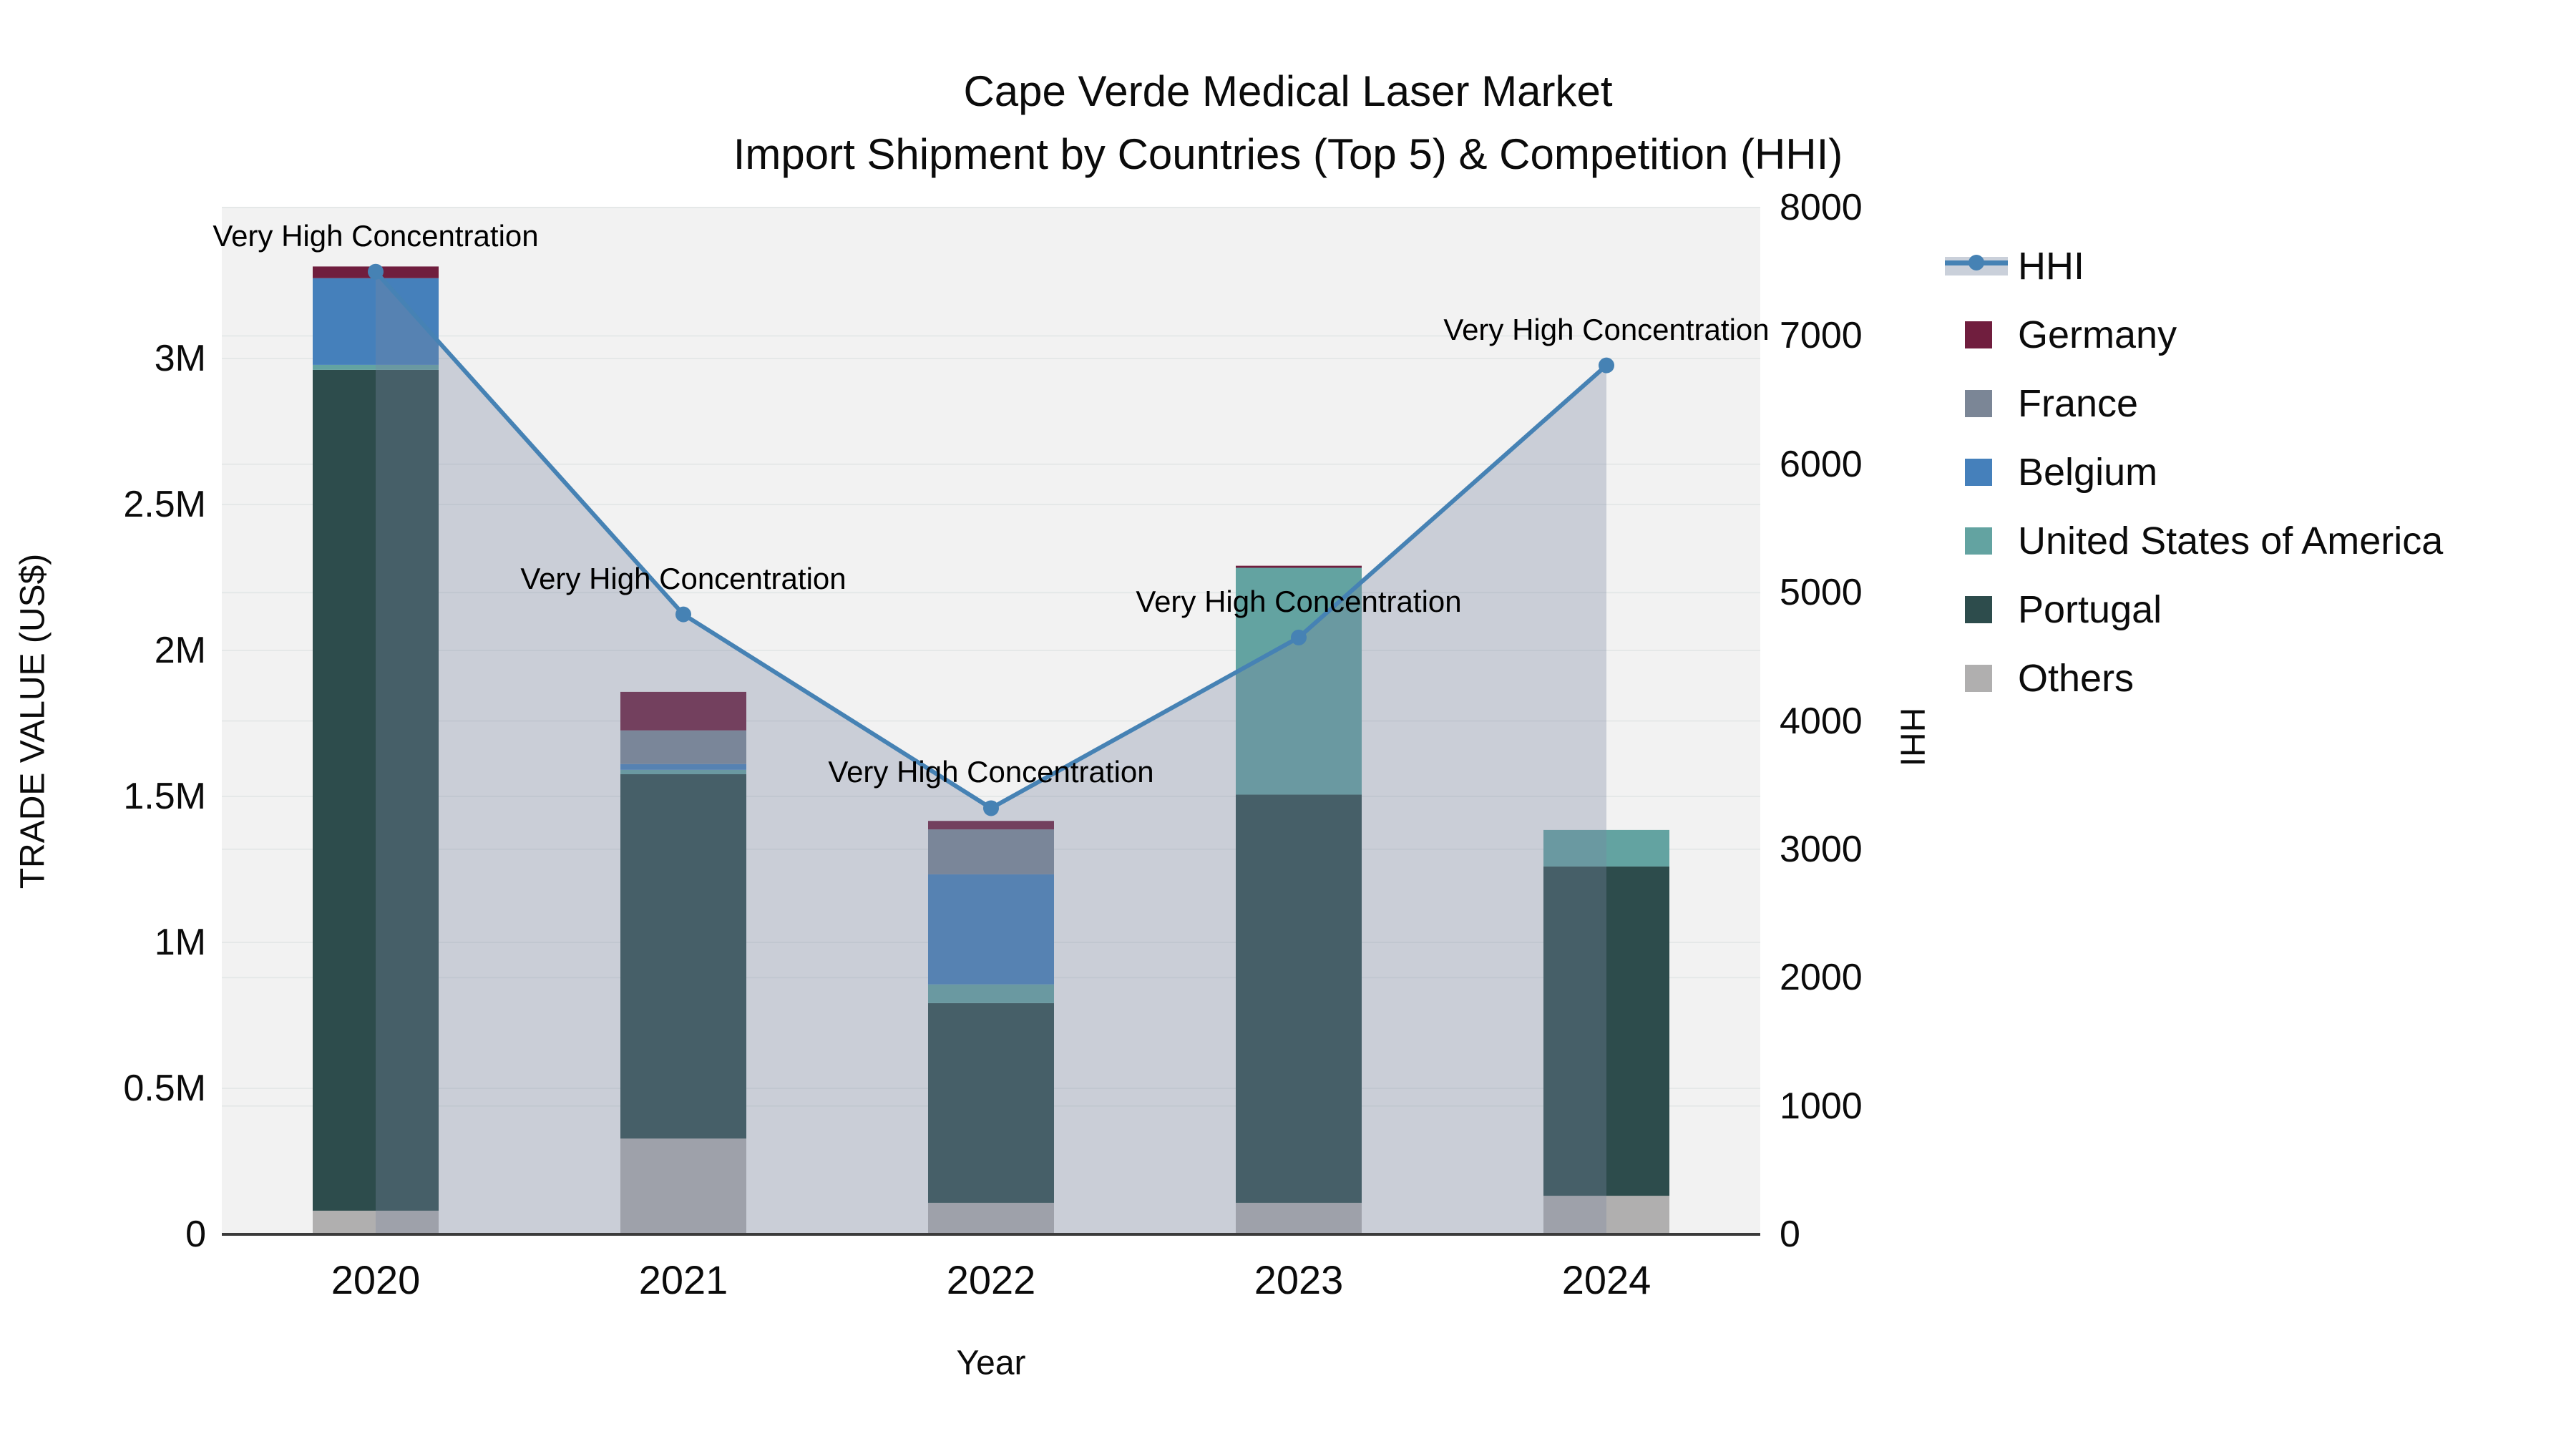  I want to click on annotation-very-high-concentration-2024: Very High Concentration, so click(1606, 329).